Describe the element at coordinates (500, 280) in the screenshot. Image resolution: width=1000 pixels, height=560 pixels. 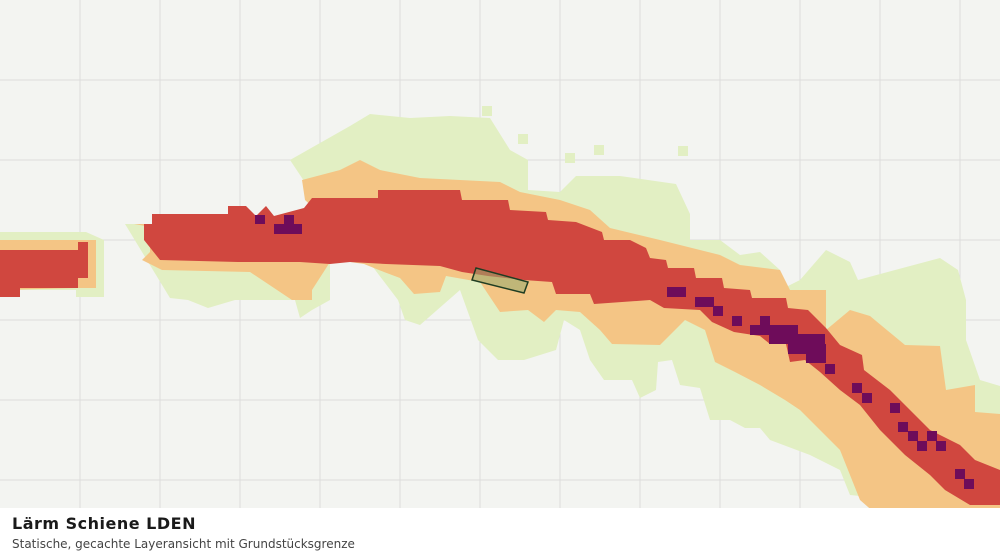
I see `parcel-boundary` at that location.